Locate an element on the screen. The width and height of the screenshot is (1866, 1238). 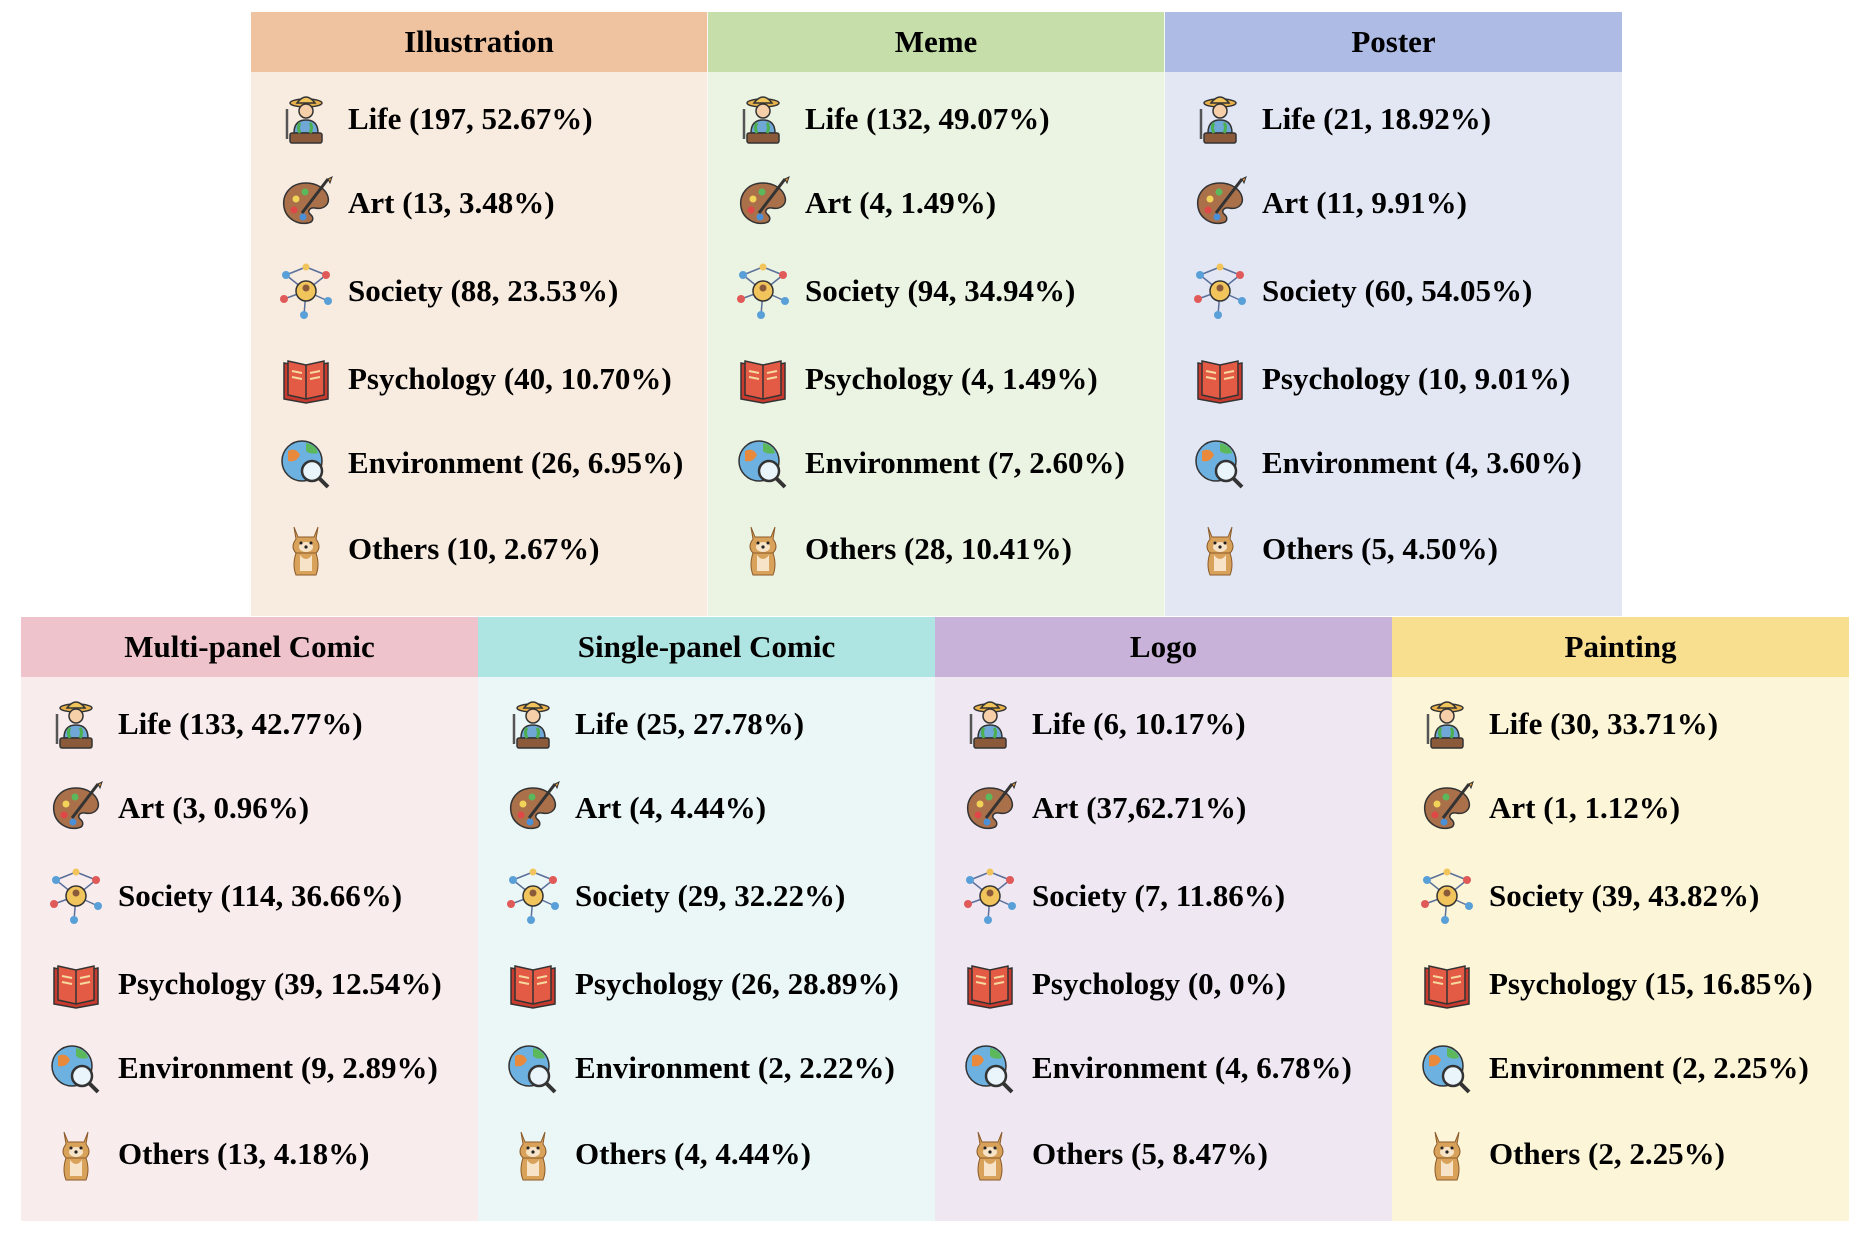
category-item: Psychology (26, 28.89%) is located at coordinates (706, 984).